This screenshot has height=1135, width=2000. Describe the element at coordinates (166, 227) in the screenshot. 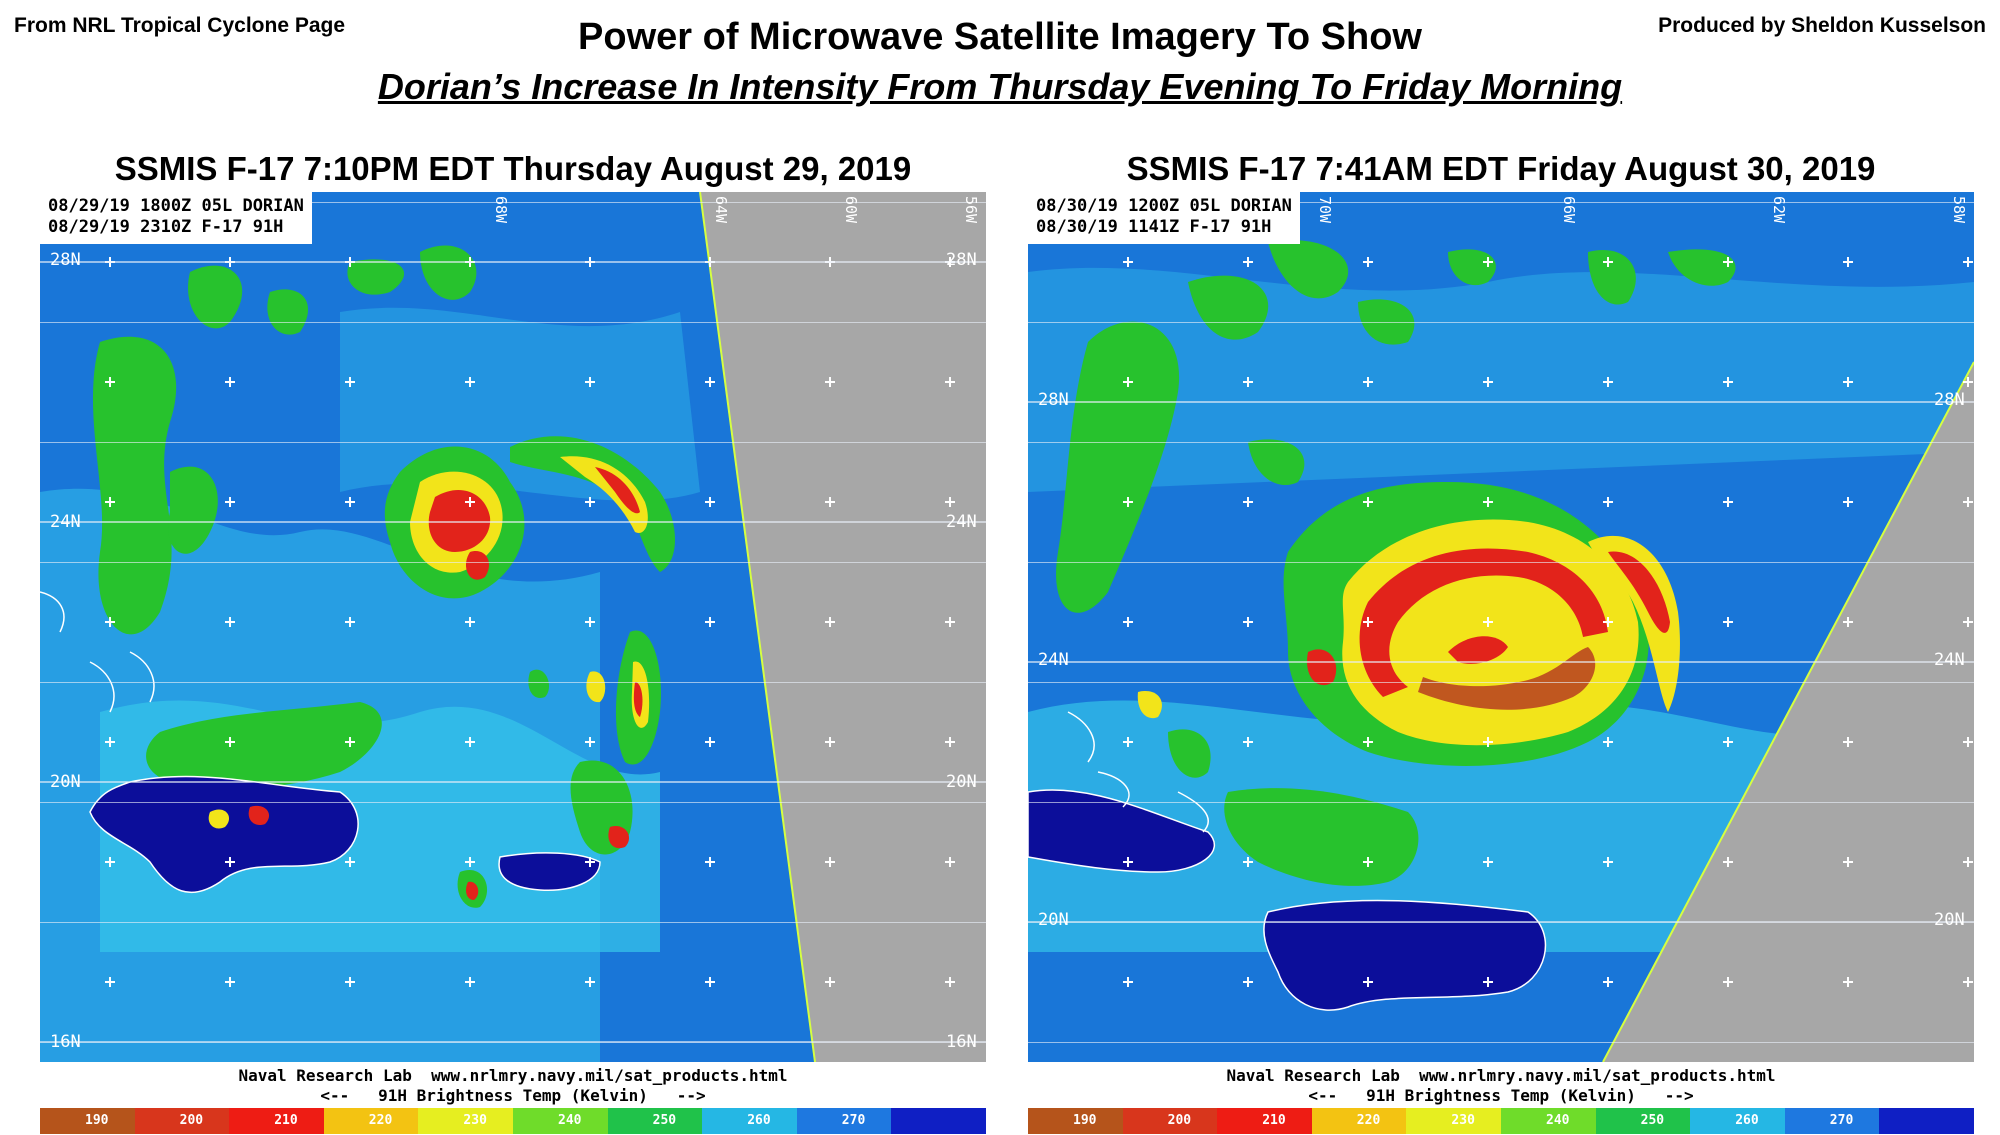

I see `info-line-2: 08/29/19 2310Z F-17 91H` at that location.